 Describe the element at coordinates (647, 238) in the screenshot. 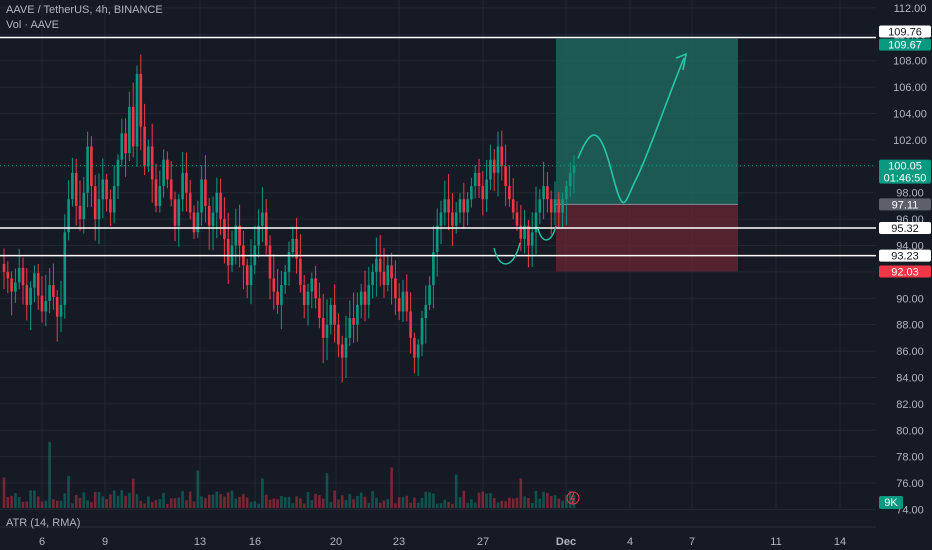

I see `stop-zone` at that location.